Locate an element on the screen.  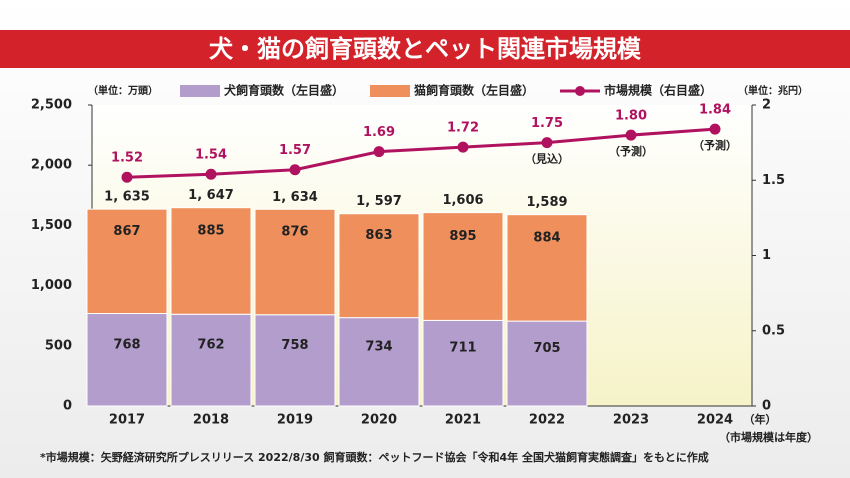
x-tick-label: 2020 is located at coordinates (379, 420).